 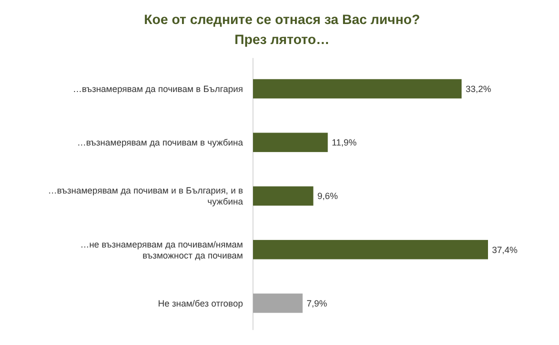 What do you see at coordinates (158, 89) in the screenshot?
I see `y-tick-label: …възнамерявам да почивам в България` at bounding box center [158, 89].